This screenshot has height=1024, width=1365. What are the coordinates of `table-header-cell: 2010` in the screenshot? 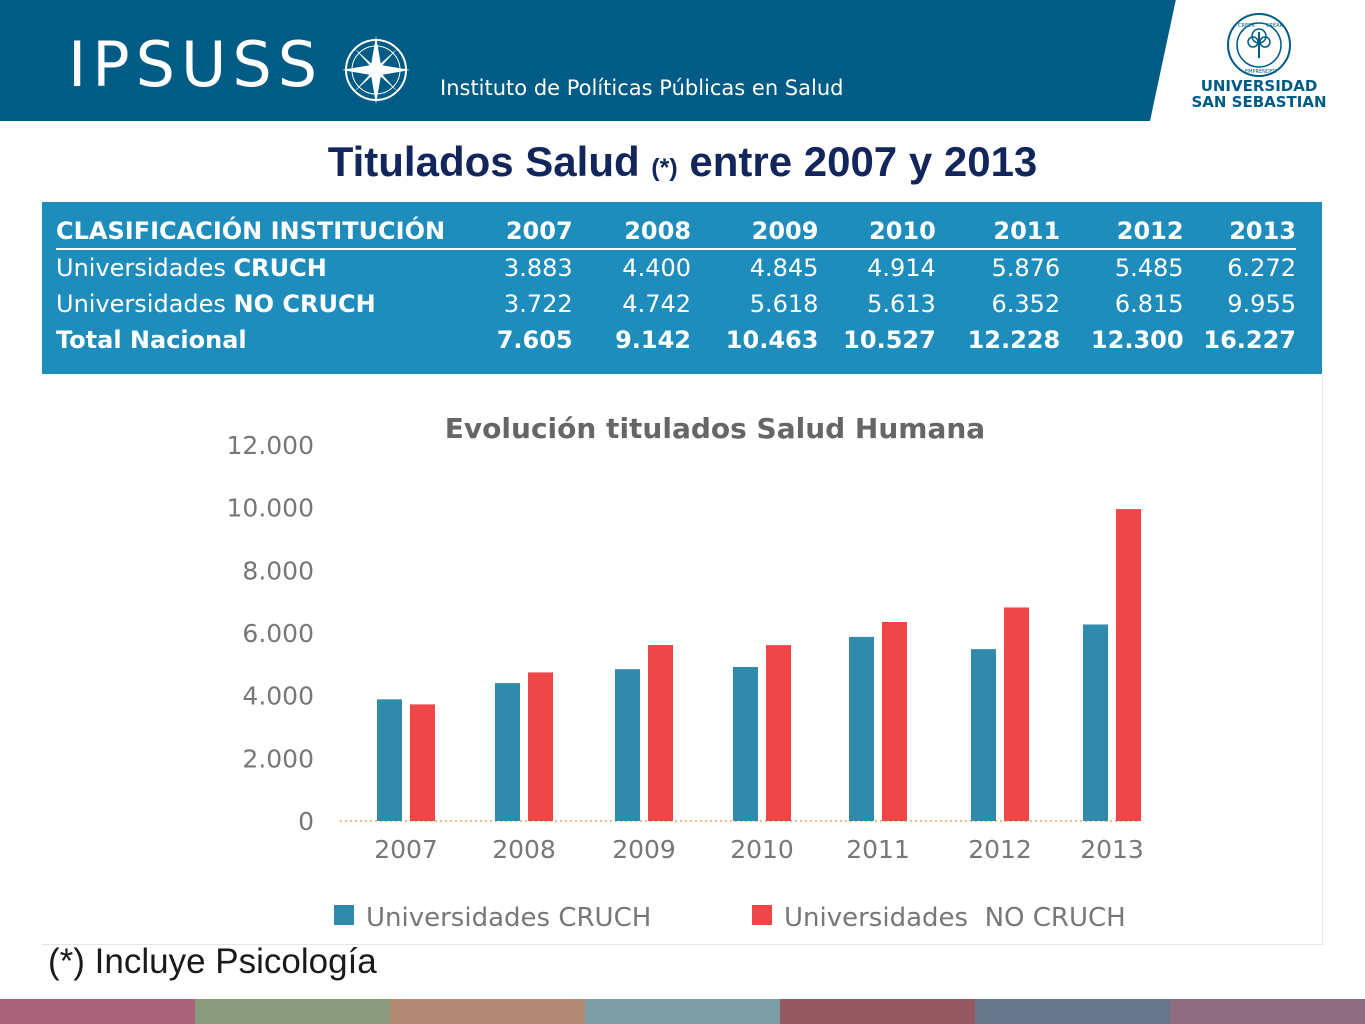 It's located at (877, 232).